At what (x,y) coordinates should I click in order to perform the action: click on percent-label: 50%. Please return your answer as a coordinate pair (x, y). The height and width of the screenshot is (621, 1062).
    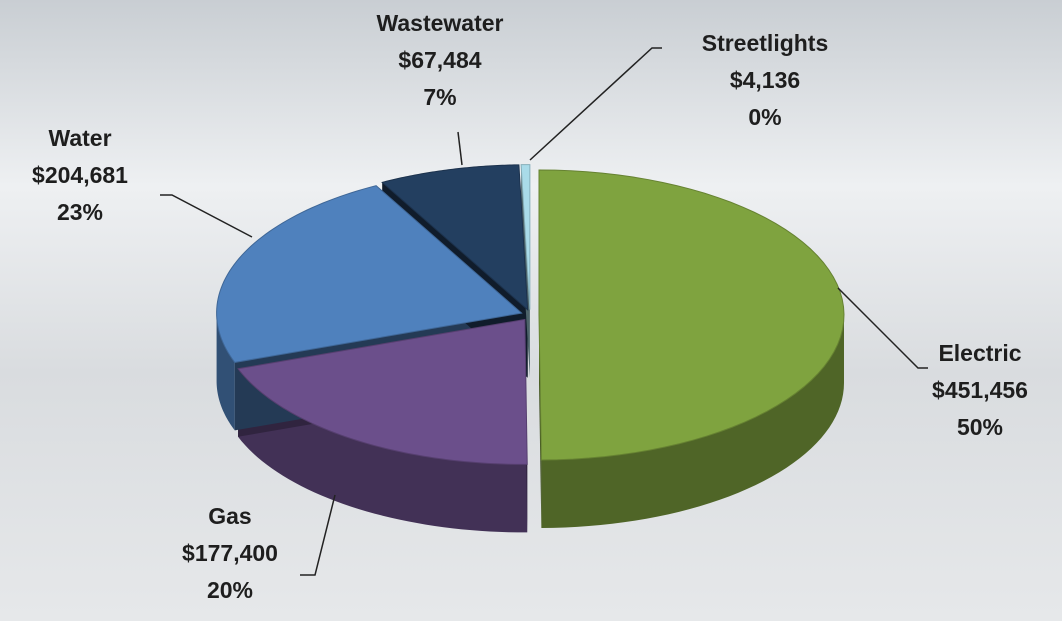
    Looking at the image, I should click on (980, 427).